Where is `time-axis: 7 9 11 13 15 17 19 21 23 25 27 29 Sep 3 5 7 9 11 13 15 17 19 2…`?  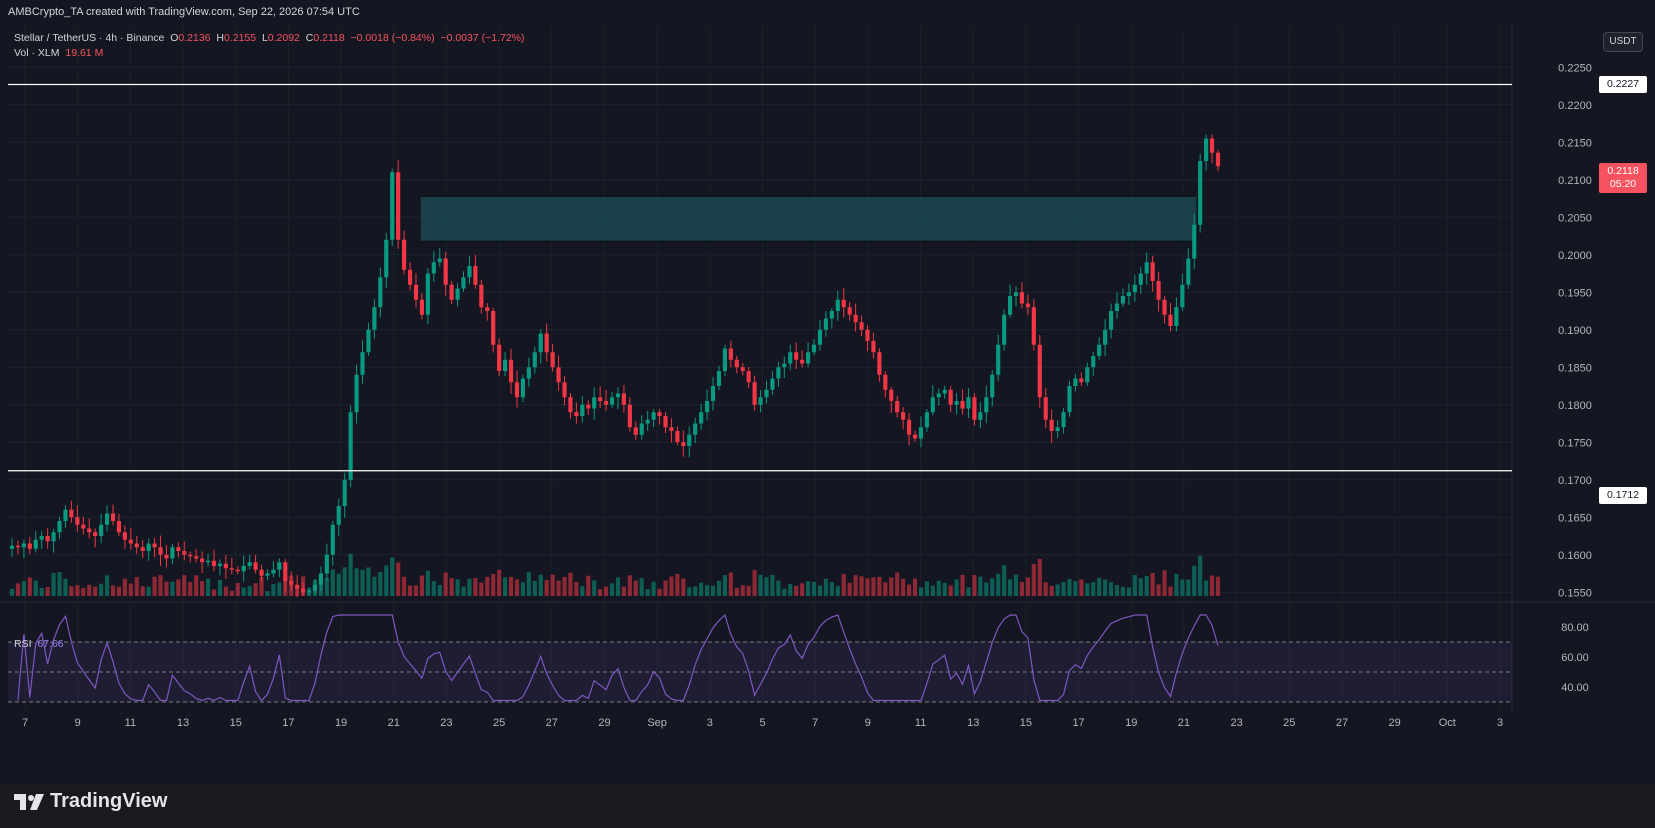
time-axis: 7 9 11 13 15 17 19 21 23 25 27 29 Sep 3 5 7 9 11 13 15 17 19 2… is located at coordinates (762, 723).